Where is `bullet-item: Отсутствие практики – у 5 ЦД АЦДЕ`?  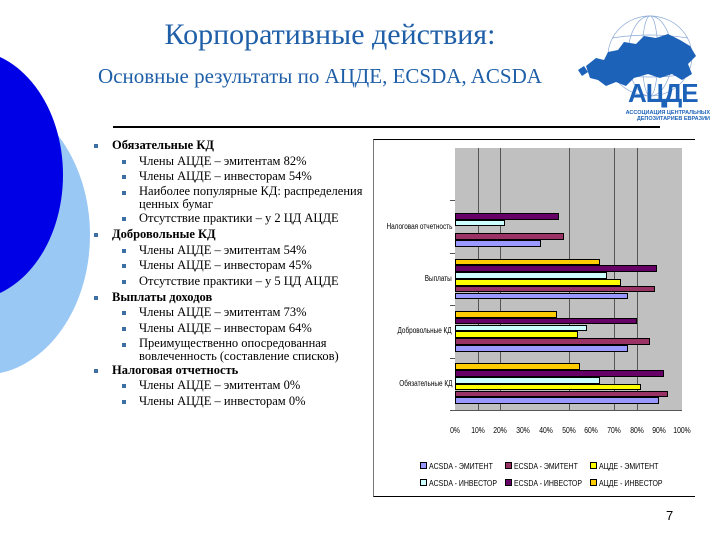 bullet-item: Отсутствие практики – у 5 ЦД АЦДЕ is located at coordinates (237, 282).